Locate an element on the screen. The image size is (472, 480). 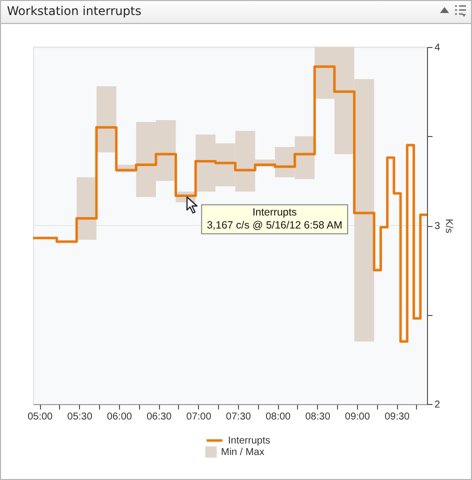
y-tick-label: 2 is located at coordinates (437, 405).